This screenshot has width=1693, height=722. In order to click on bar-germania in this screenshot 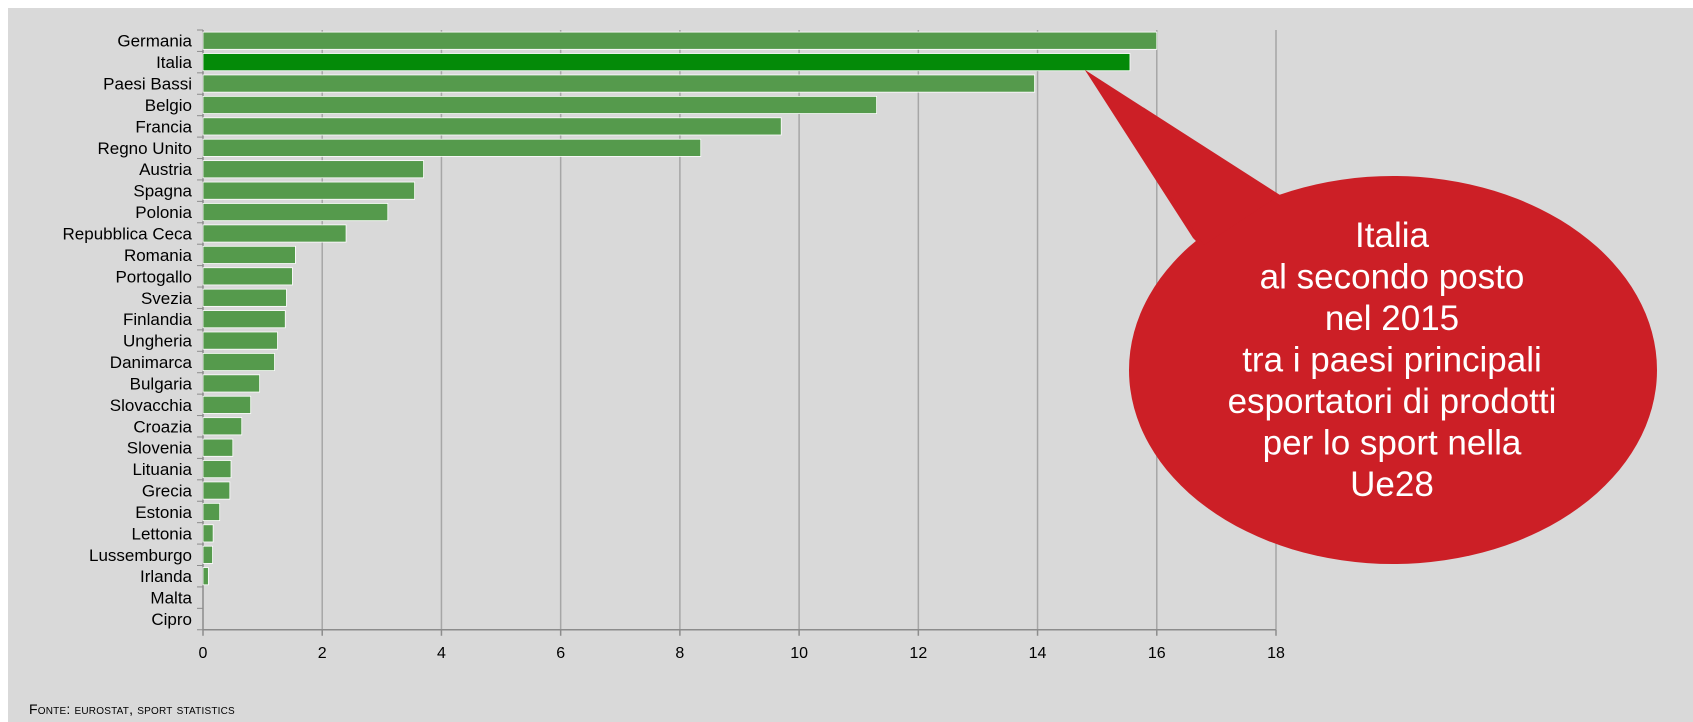, I will do `click(680, 40)`.